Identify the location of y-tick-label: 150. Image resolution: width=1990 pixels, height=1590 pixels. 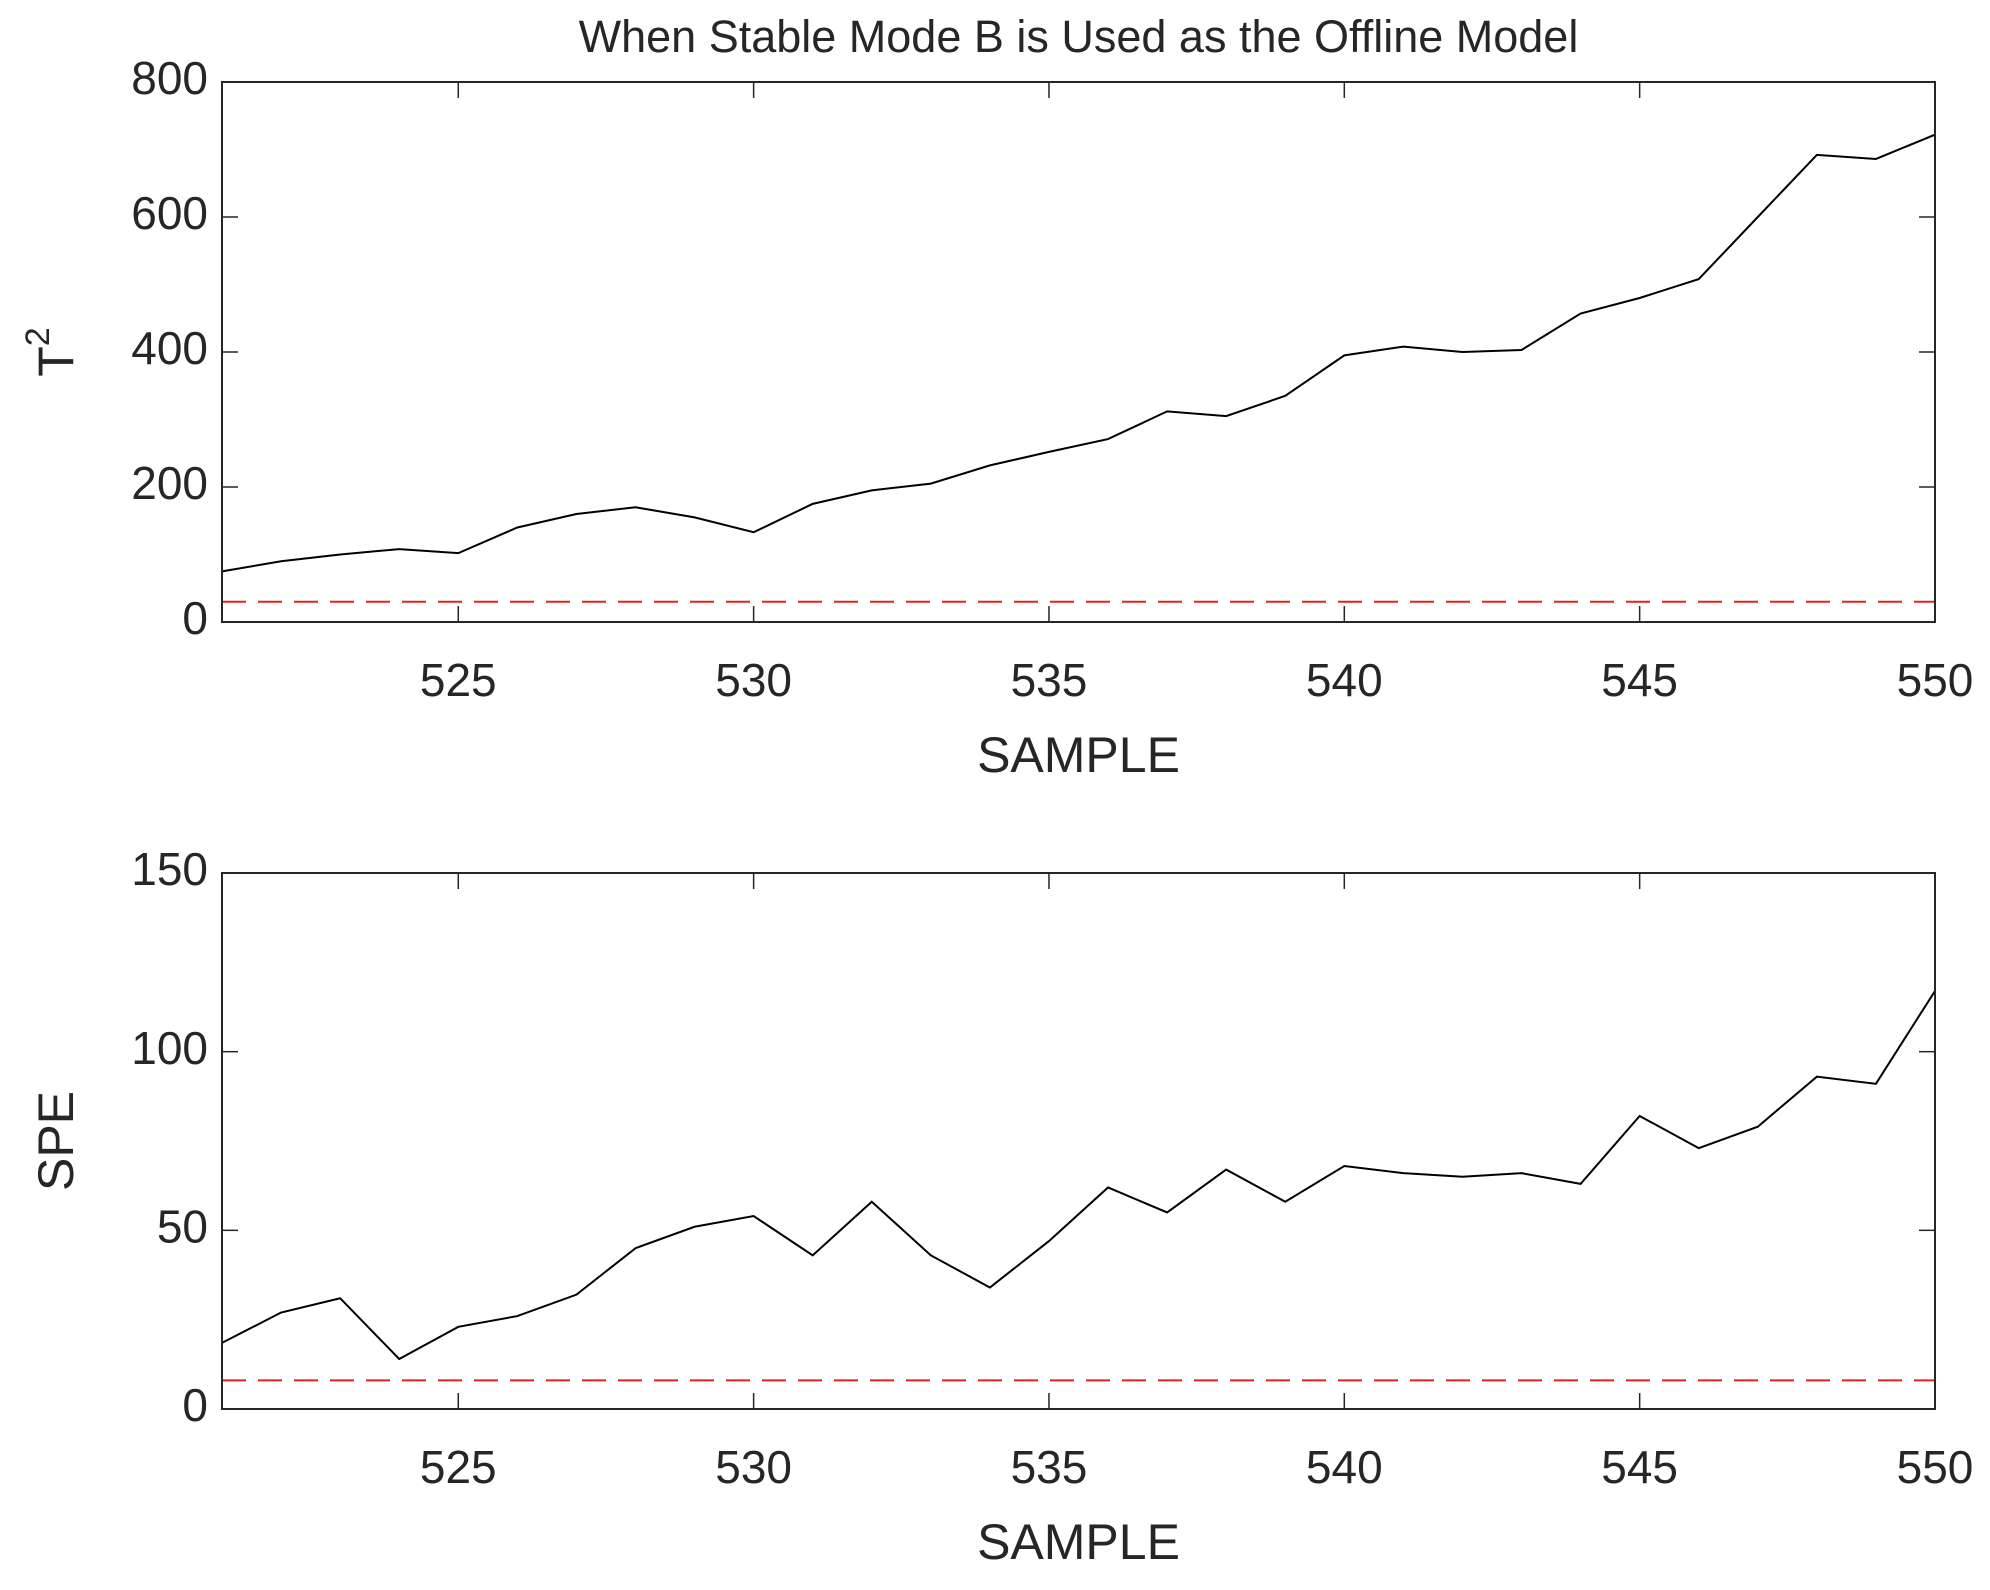
(169, 869).